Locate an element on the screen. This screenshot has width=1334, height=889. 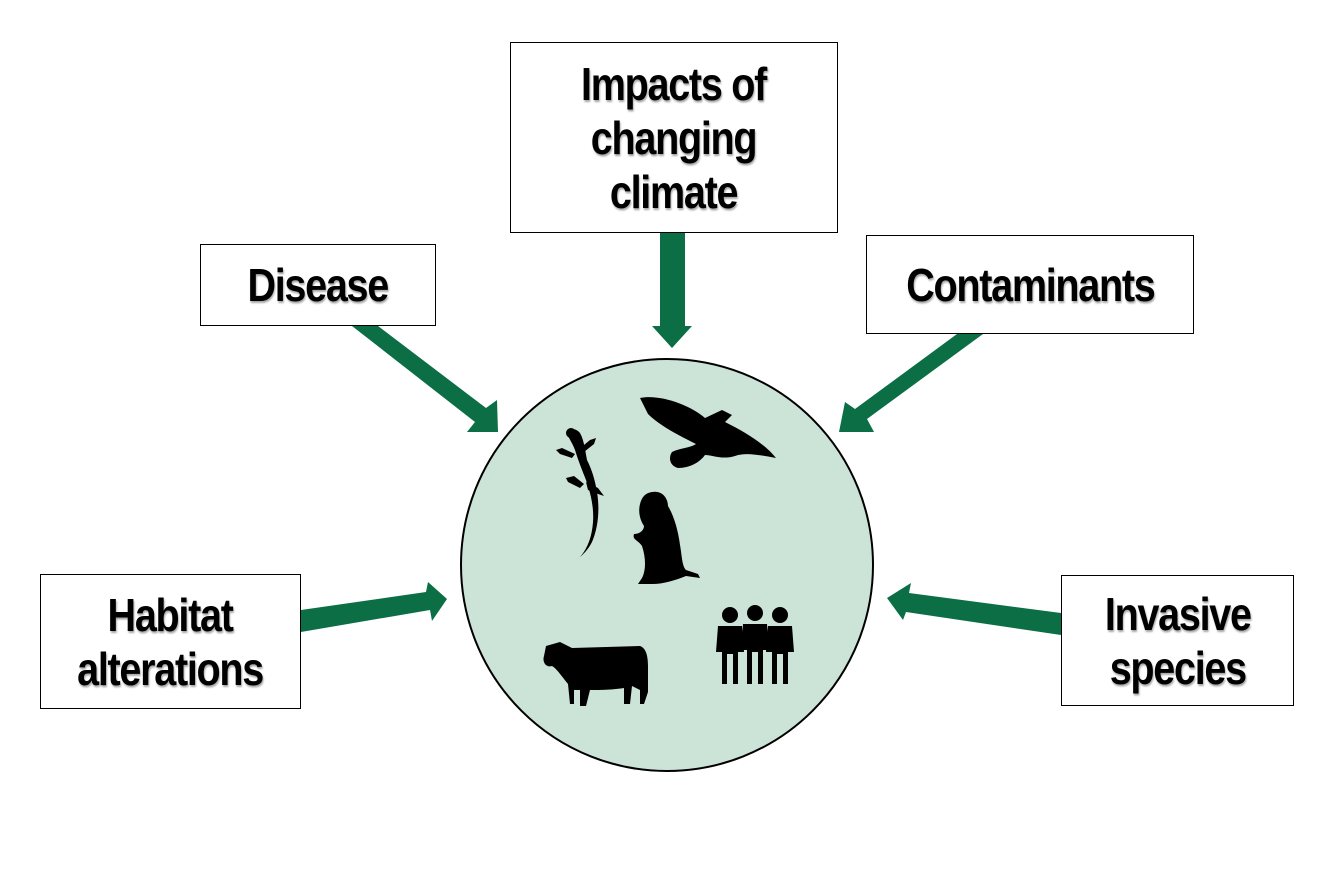
label-line: alterations is located at coordinates (171, 668).